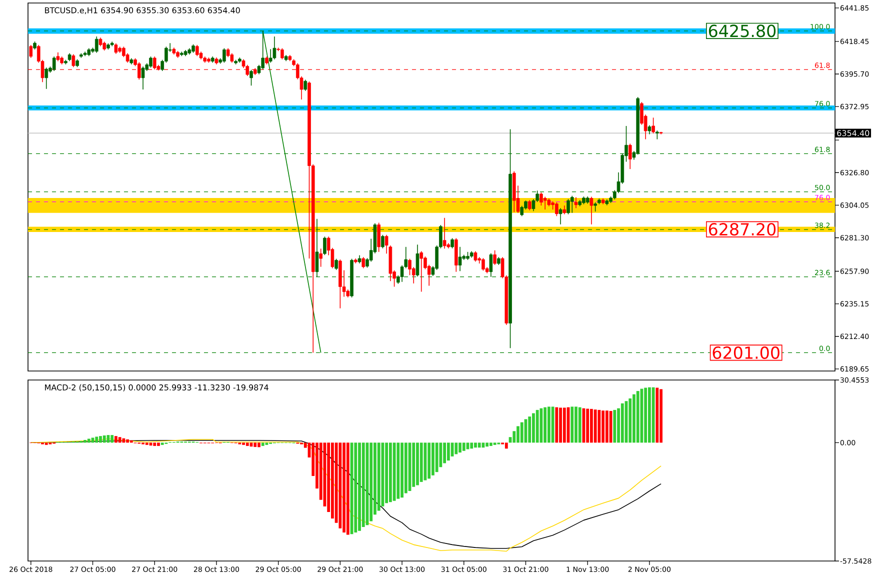 This screenshot has width=874, height=582. Describe the element at coordinates (156, 388) in the screenshot. I see `chart-title: MACD-2 (50,150,15) 0.0000 25.9933 -11.3230 -19.9874` at that location.